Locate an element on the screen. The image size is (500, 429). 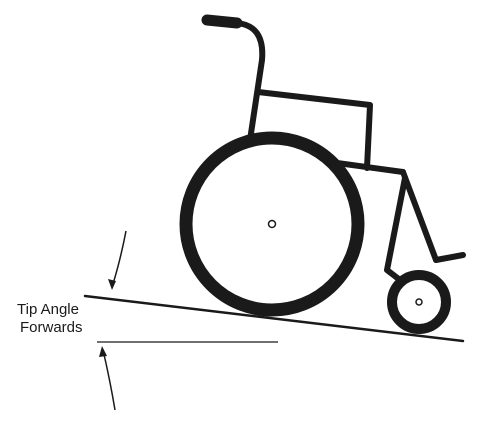
leg-rest is located at coordinates (419, 216).